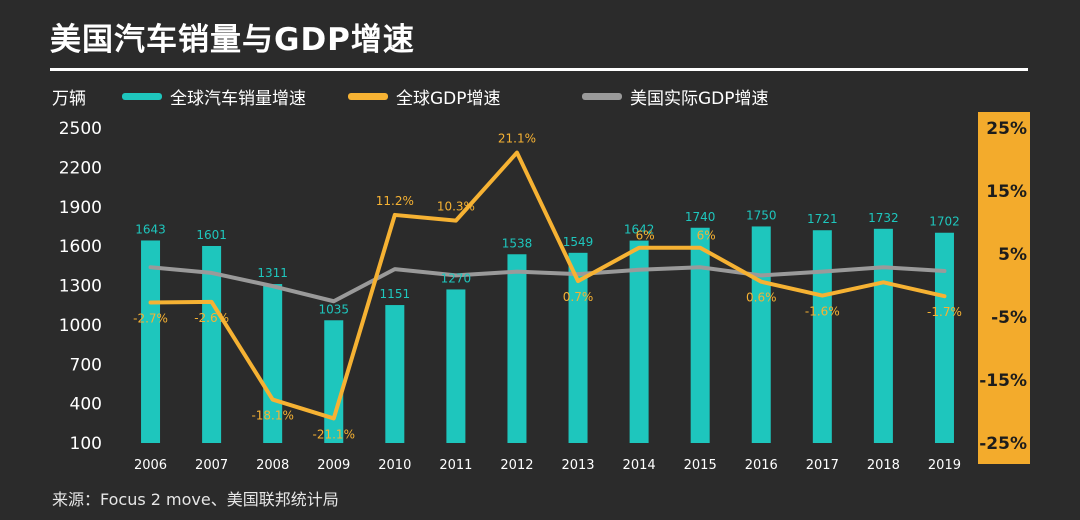  Describe the element at coordinates (395, 374) in the screenshot. I see `bar-sales-2010` at that location.